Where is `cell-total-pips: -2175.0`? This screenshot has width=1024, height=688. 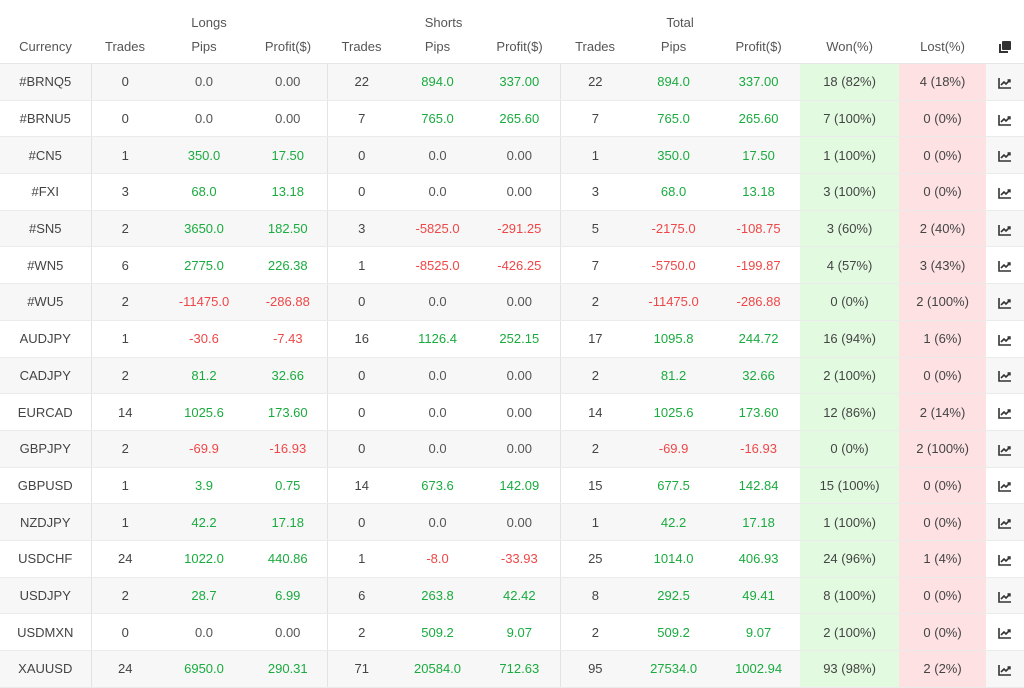
cell-total-pips: -2175.0 is located at coordinates (674, 229).